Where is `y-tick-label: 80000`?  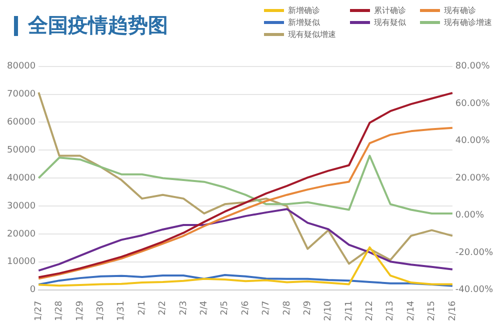 y-tick-label: 80000 is located at coordinates (21, 67).